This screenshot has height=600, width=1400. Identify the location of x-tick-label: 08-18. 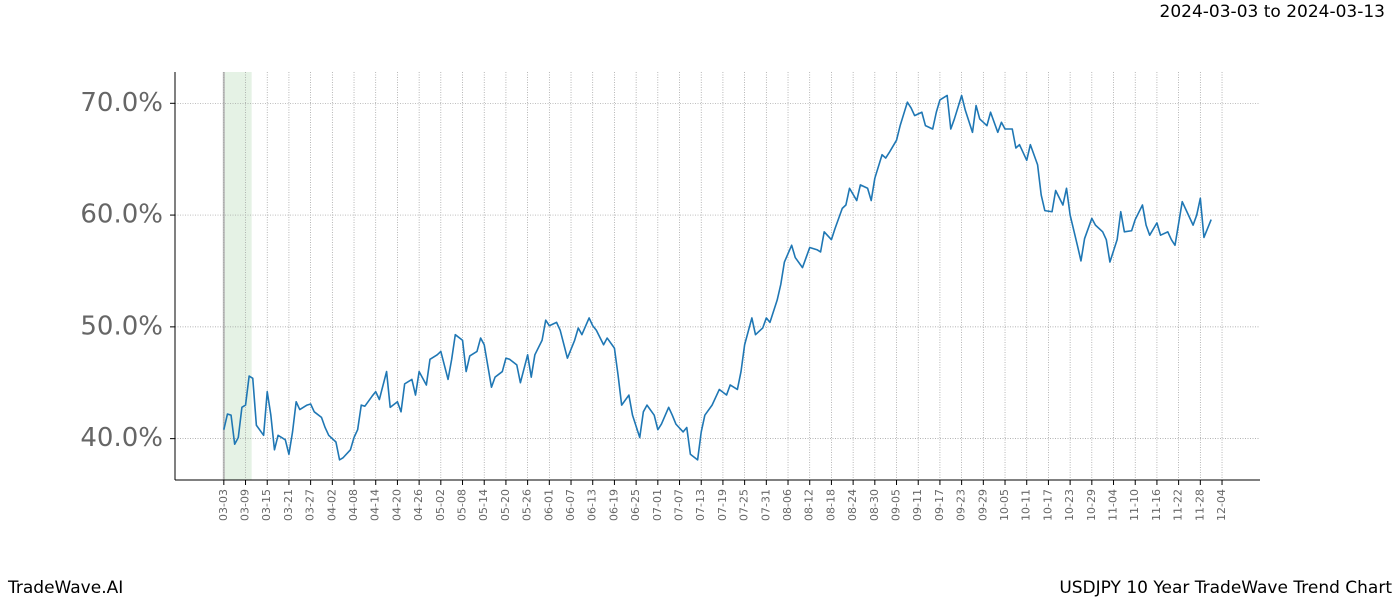
(830, 505).